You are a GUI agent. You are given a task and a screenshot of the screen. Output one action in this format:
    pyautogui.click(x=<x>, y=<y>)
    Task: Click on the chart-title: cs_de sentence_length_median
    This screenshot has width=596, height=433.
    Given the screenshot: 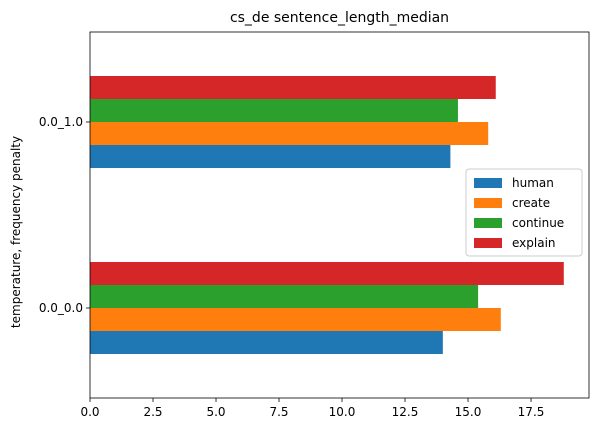 What is the action you would take?
    pyautogui.click(x=339, y=18)
    